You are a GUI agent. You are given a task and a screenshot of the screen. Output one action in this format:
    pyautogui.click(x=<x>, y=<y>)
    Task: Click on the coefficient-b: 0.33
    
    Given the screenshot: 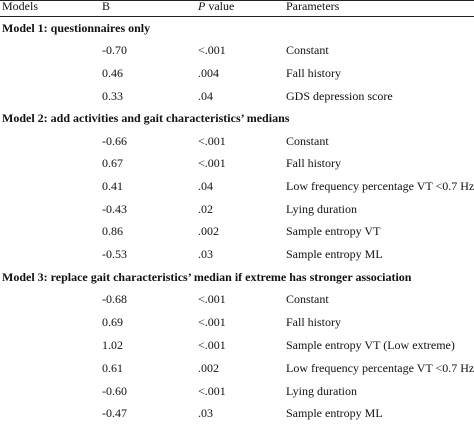 What is the action you would take?
    pyautogui.click(x=112, y=96)
    